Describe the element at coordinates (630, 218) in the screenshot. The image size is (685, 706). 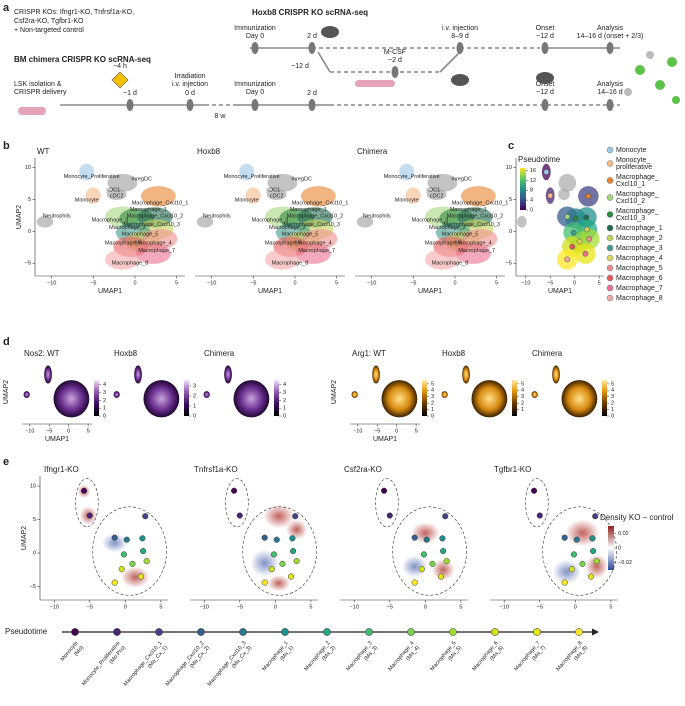
I see `legend-label: Cxcl10_3` at that location.